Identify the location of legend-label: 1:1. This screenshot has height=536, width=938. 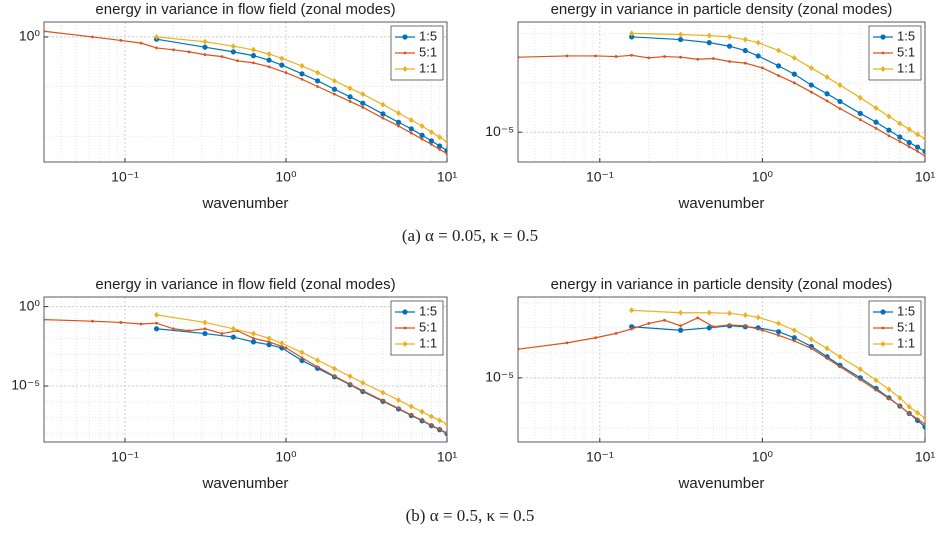
(428, 342).